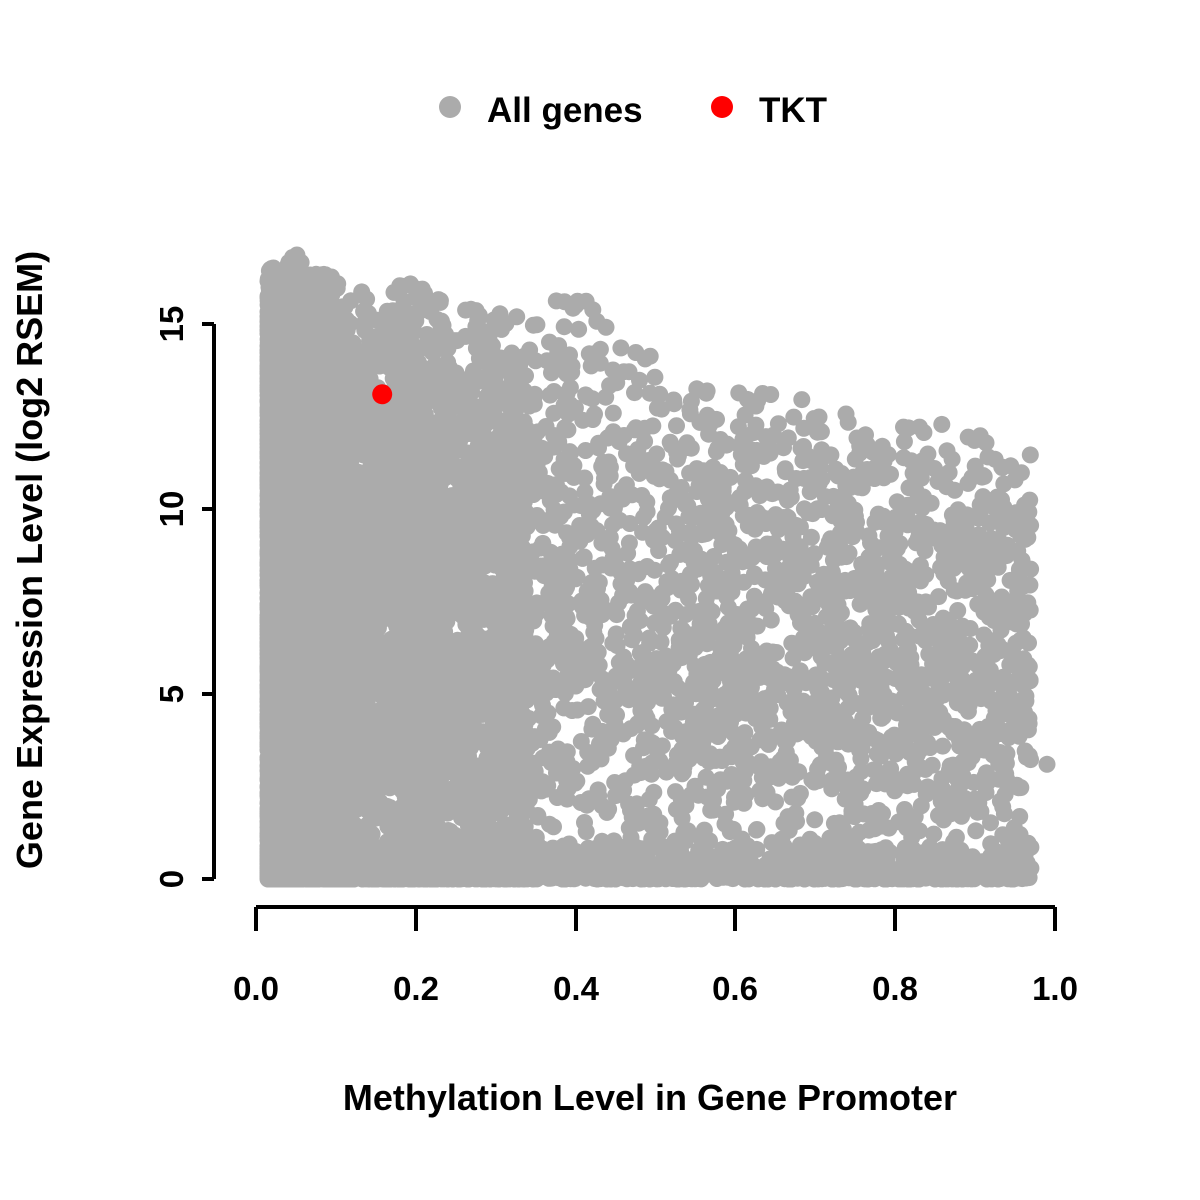  I want to click on tkt-data-point, so click(382, 394).